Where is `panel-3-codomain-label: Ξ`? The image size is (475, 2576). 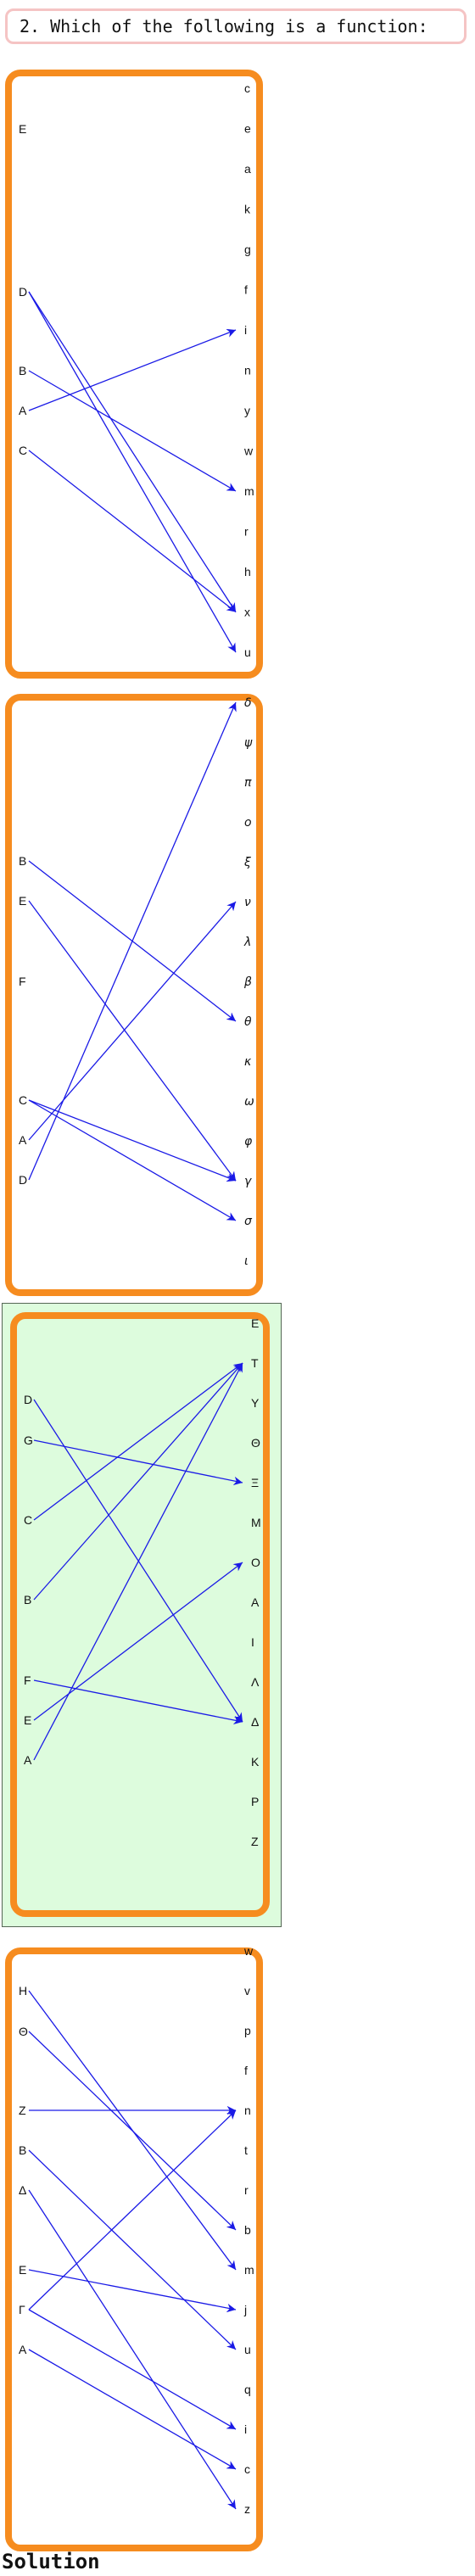 panel-3-codomain-label: Ξ is located at coordinates (255, 1482).